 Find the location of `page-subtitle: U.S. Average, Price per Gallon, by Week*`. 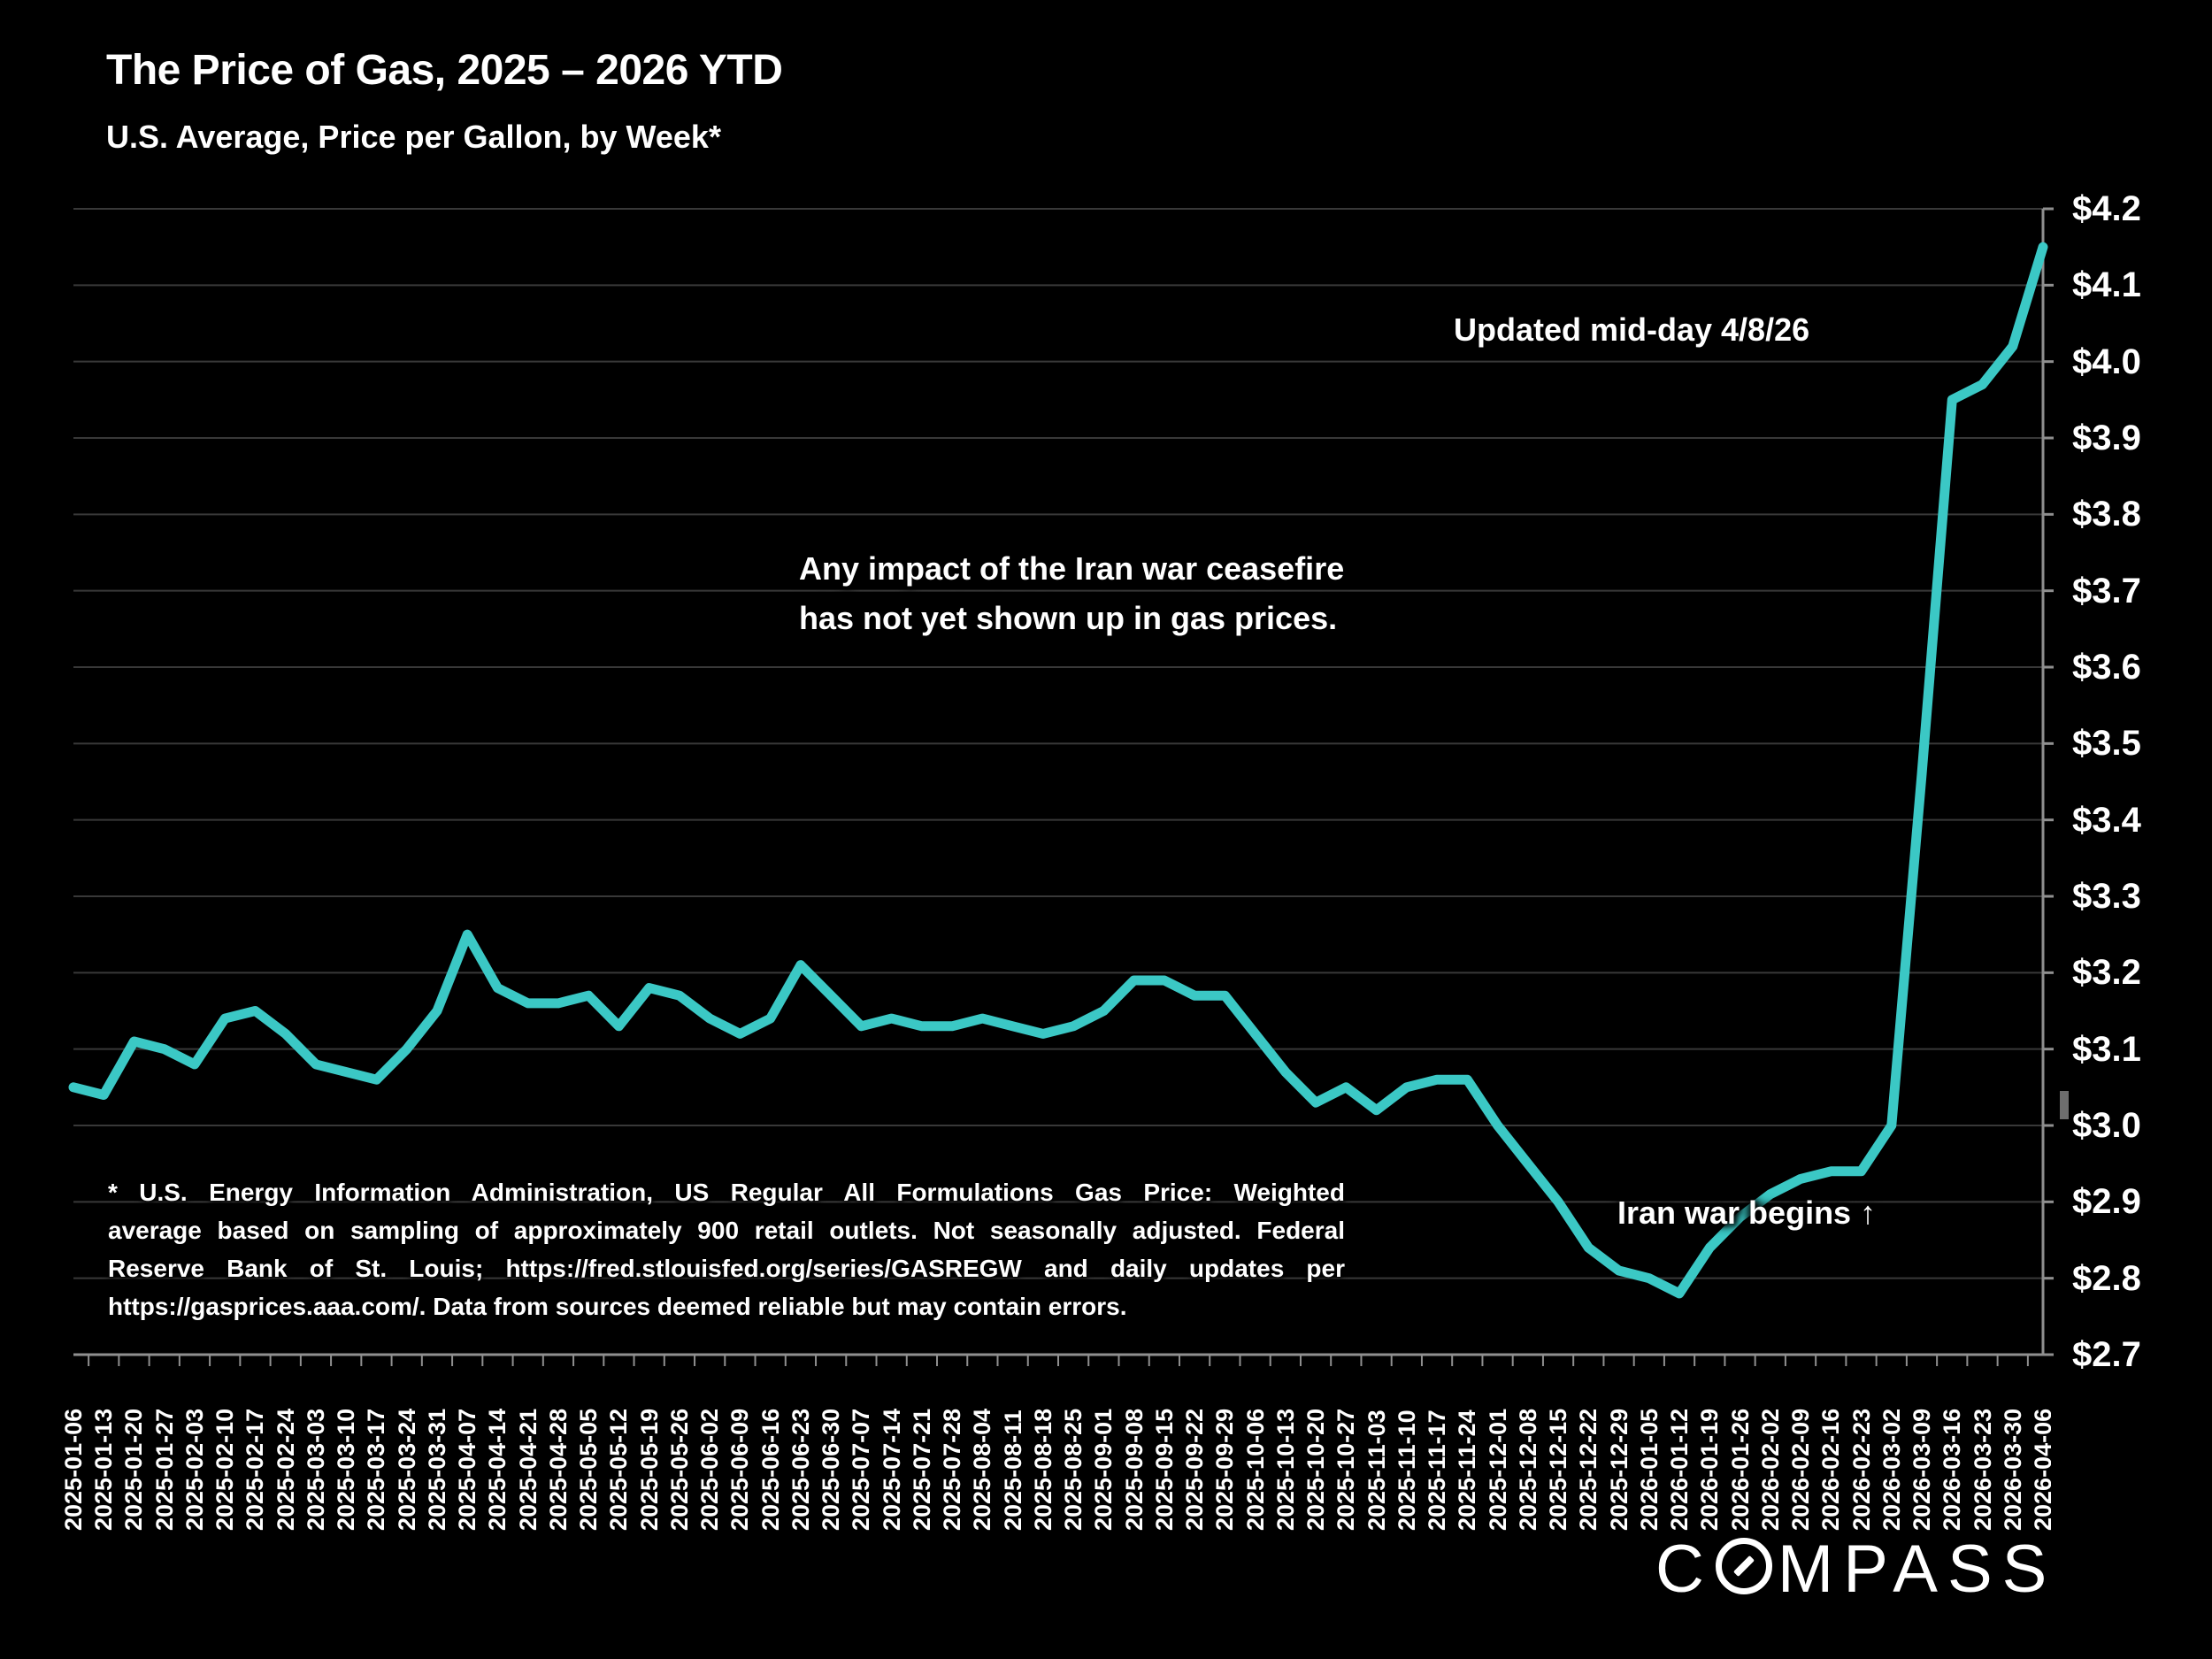

page-subtitle: U.S. Average, Price per Gallon, by Week* is located at coordinates (413, 137).